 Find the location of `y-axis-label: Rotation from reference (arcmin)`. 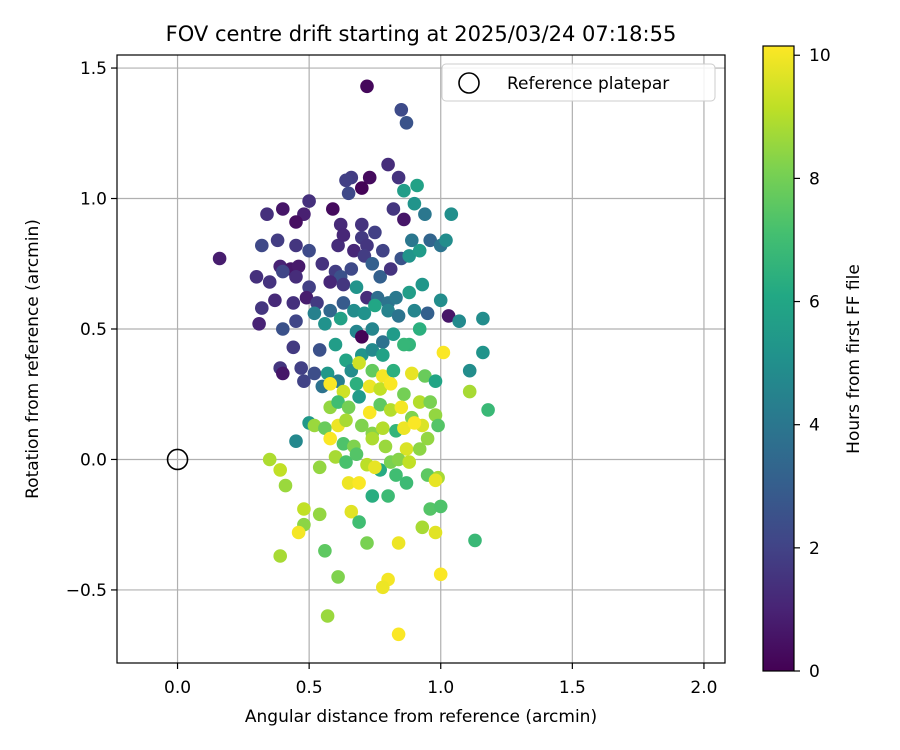

y-axis-label: Rotation from reference (arcmin) is located at coordinates (33, 359).